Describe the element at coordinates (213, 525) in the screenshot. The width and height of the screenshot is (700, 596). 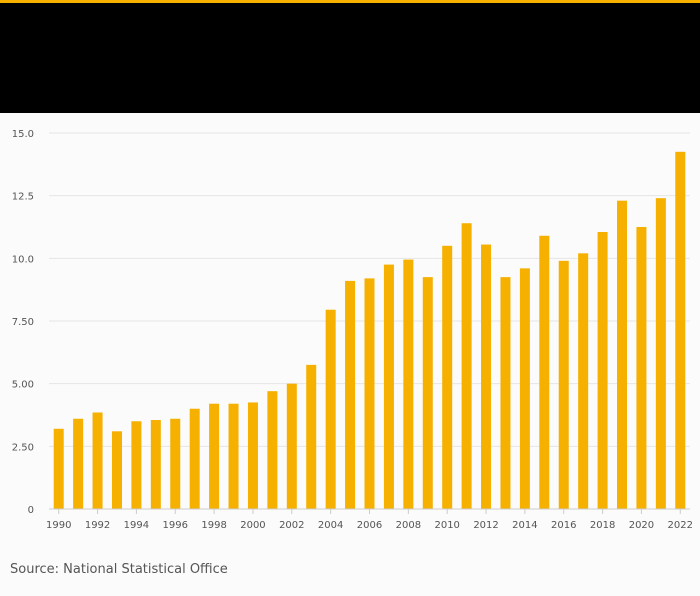
I see `x-tick-label-1998: 1998` at that location.